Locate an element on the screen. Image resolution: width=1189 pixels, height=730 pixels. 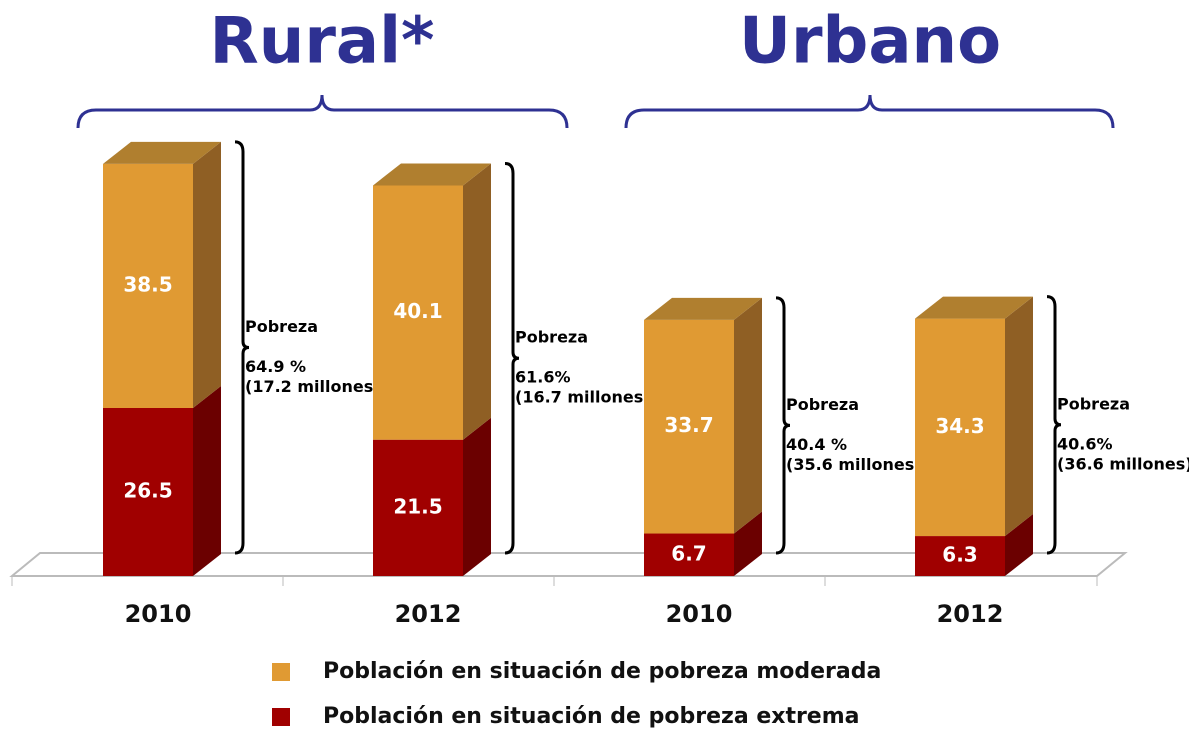
value-label: 21.5 is located at coordinates (417, 506).